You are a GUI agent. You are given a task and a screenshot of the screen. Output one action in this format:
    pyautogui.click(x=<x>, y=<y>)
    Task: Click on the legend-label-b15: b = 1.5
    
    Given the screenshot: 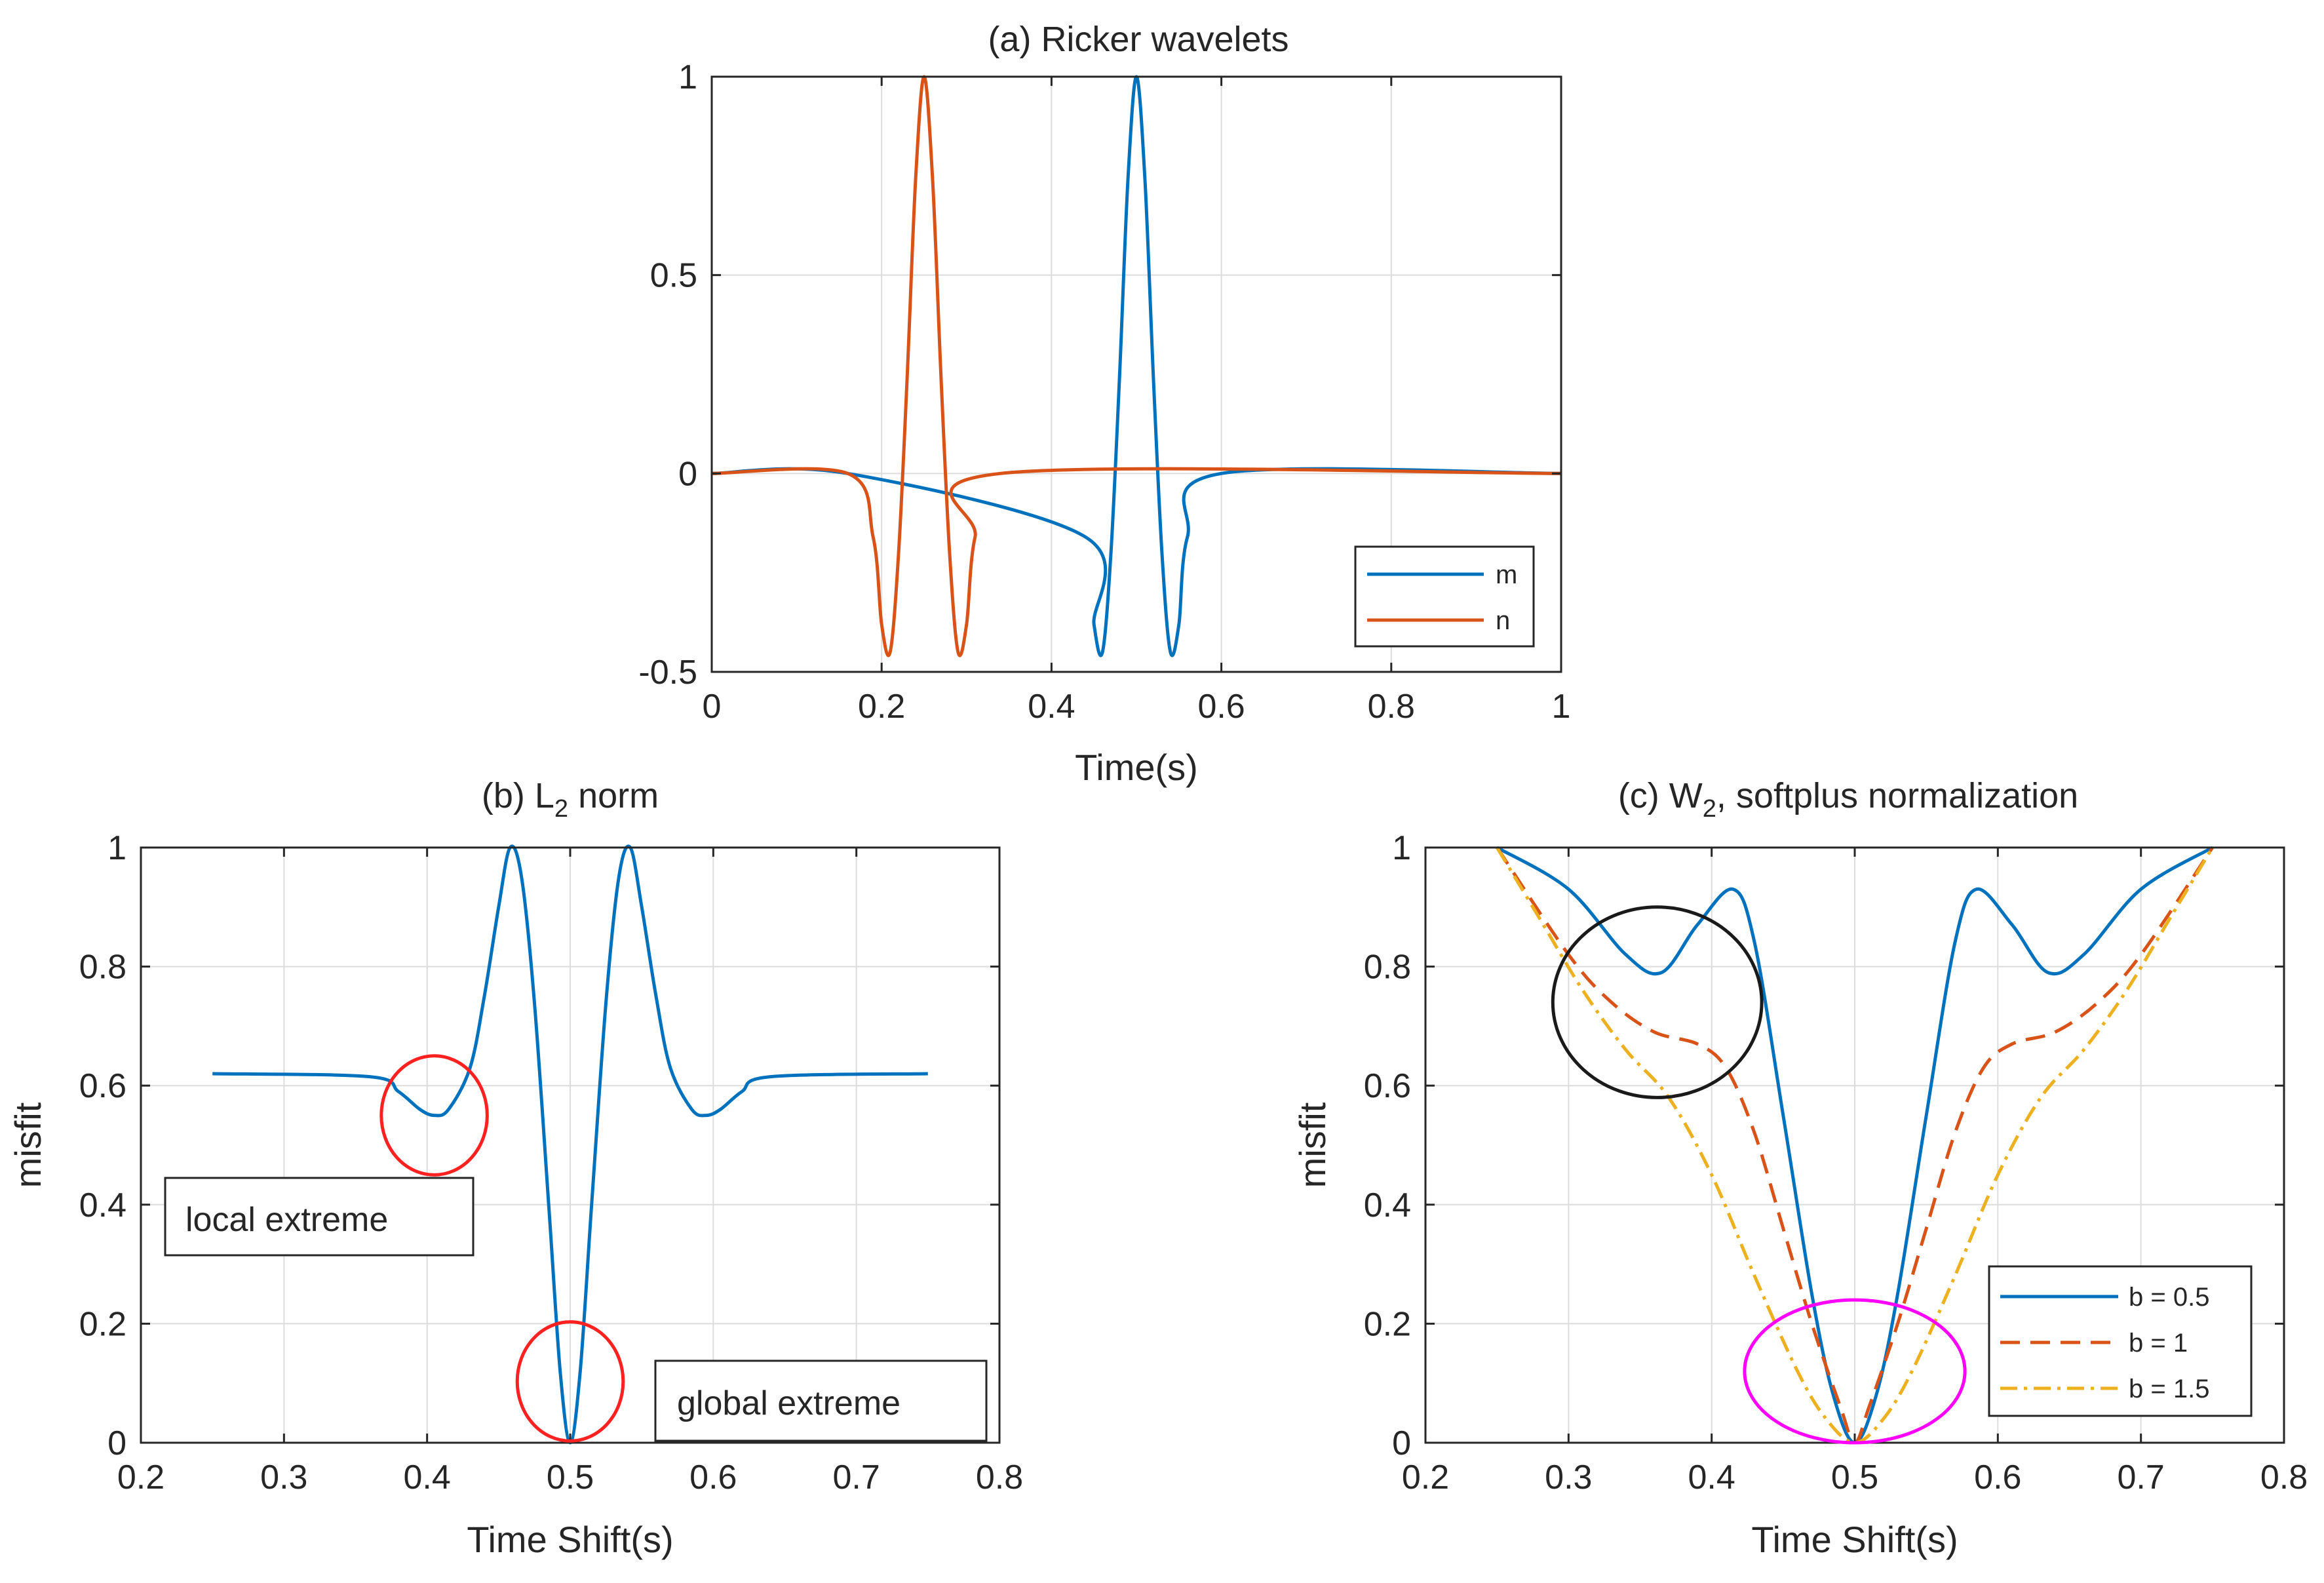 What is the action you would take?
    pyautogui.click(x=2169, y=1389)
    